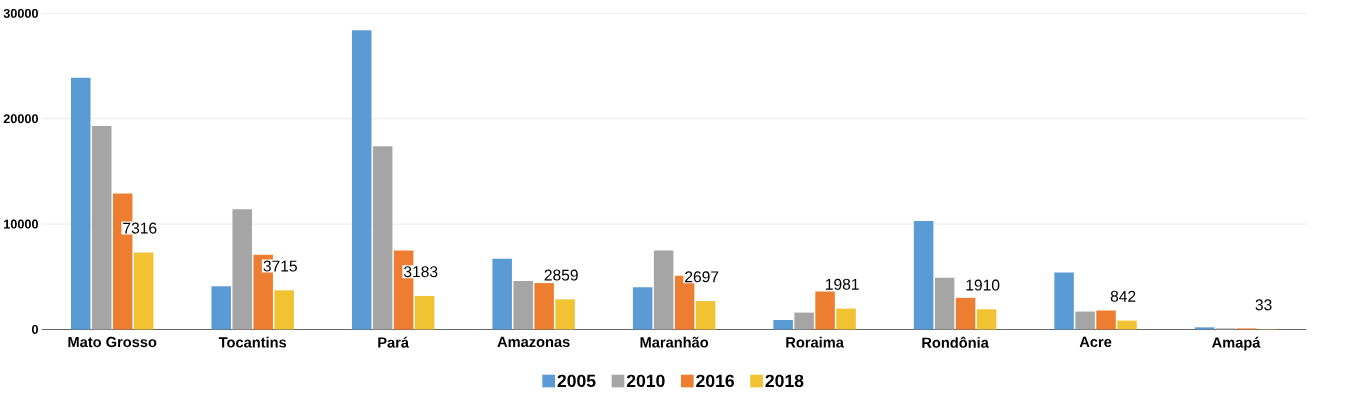 The image size is (1361, 399). I want to click on x-tick-label: Roraima, so click(815, 342).